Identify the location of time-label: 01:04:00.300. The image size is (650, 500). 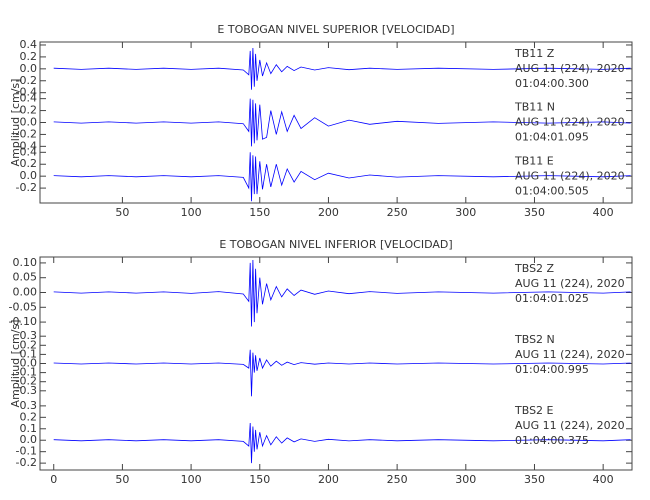
(552, 83).